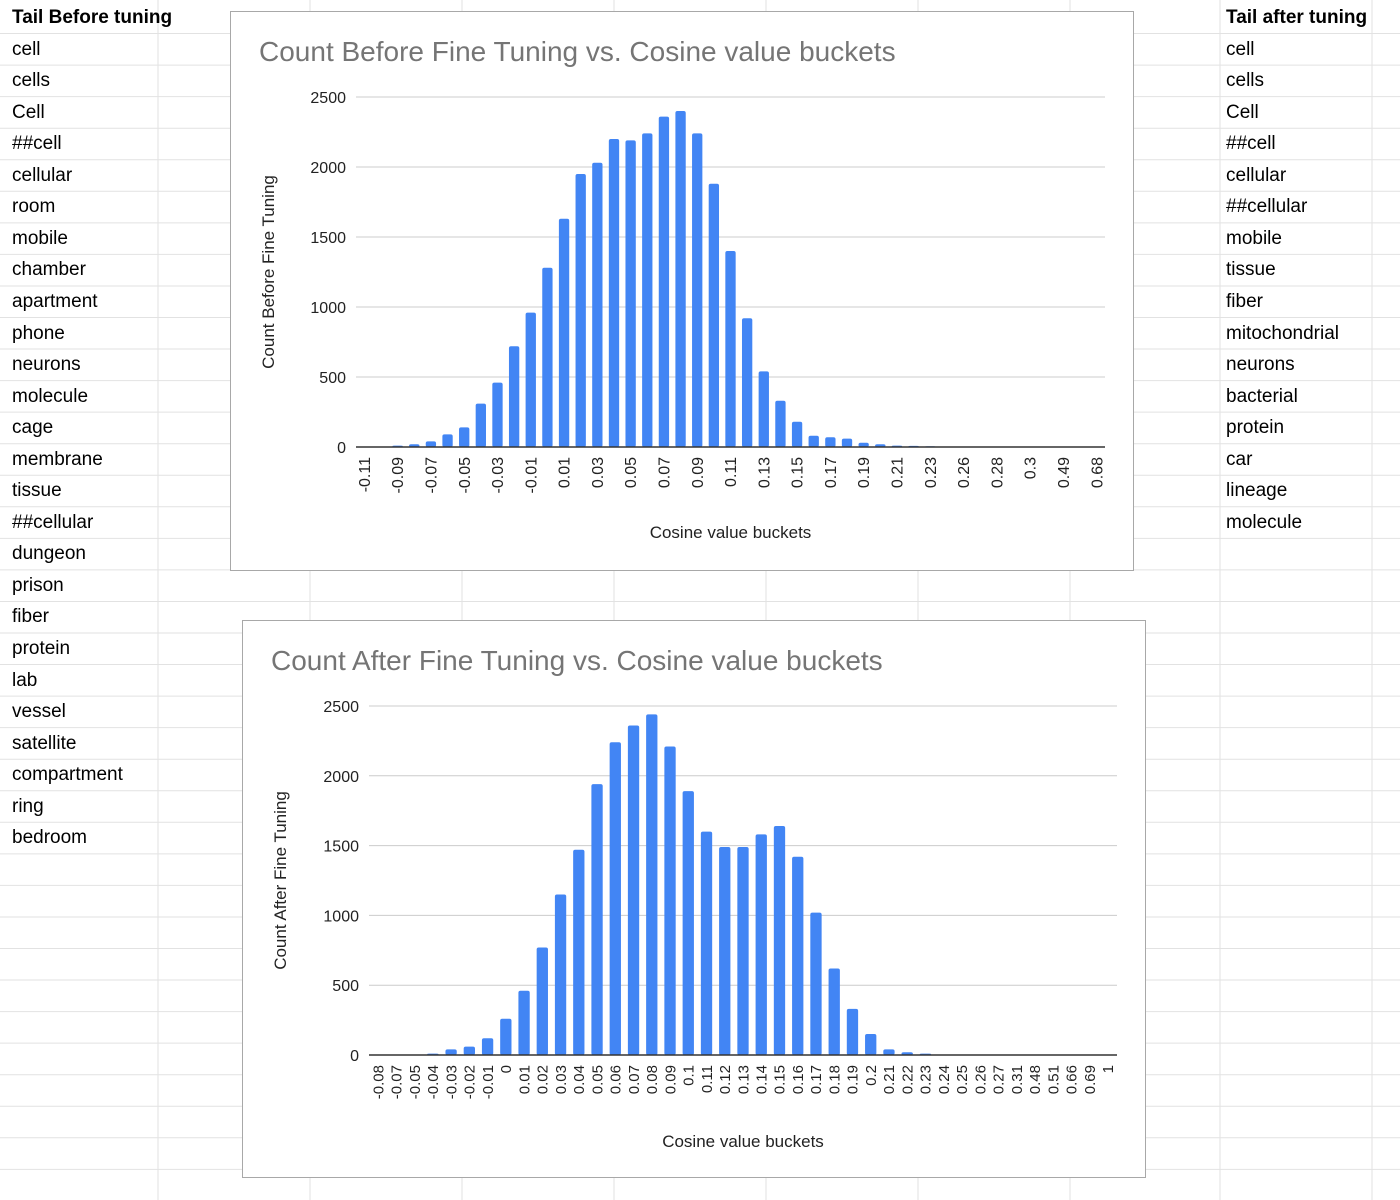 The width and height of the screenshot is (1400, 1200). I want to click on left-list-item: lab, so click(25, 680).